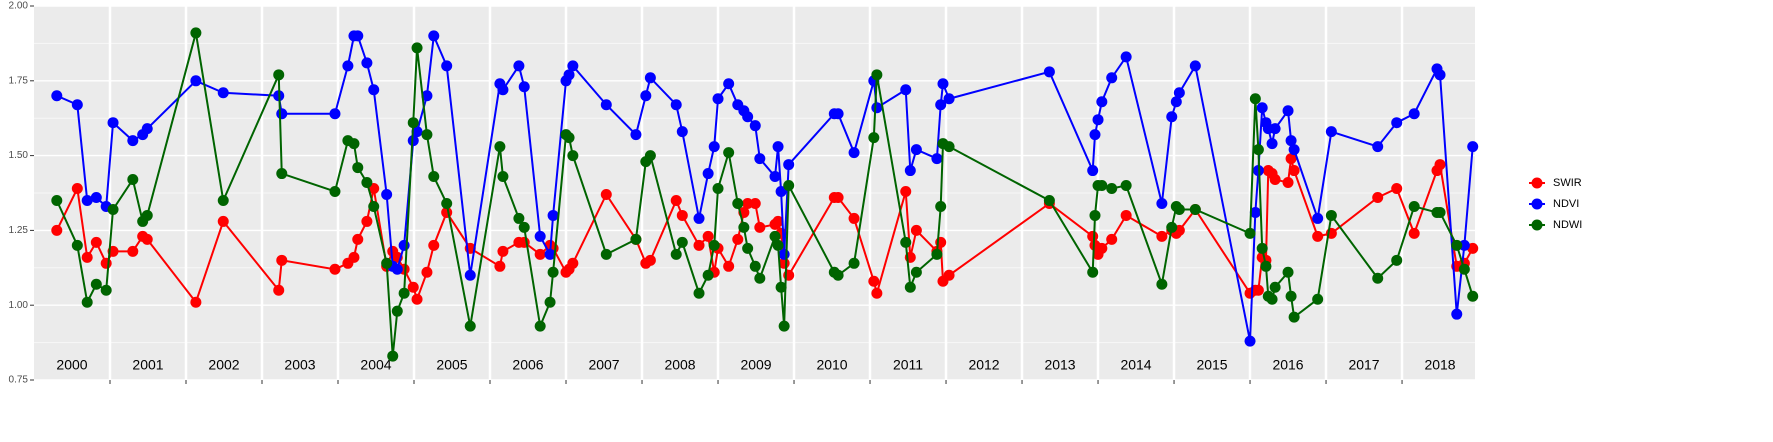 Image resolution: width=1773 pixels, height=442 pixels. Describe the element at coordinates (1567, 183) in the screenshot. I see `legend-label: SWIR` at that location.